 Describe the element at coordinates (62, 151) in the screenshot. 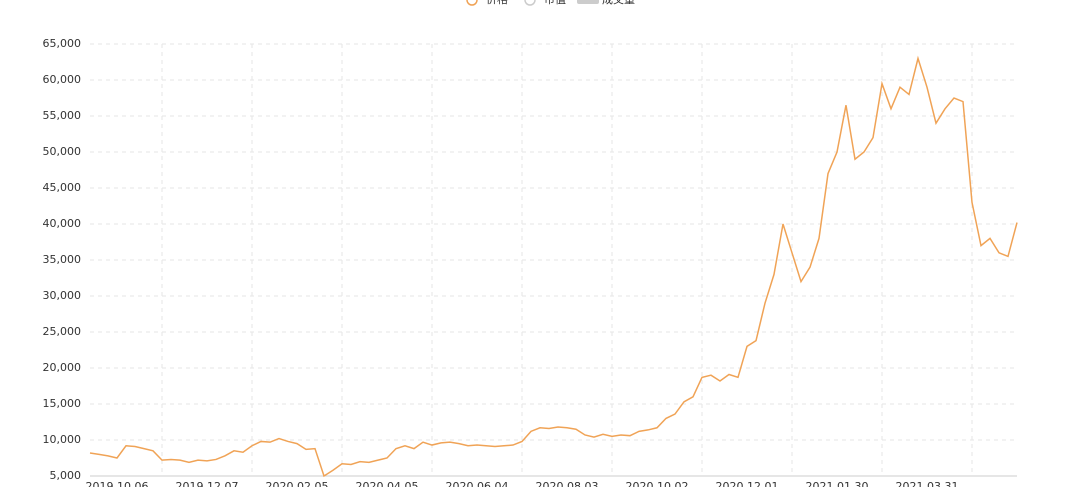

I see `y-tick-label: 50,000` at that location.